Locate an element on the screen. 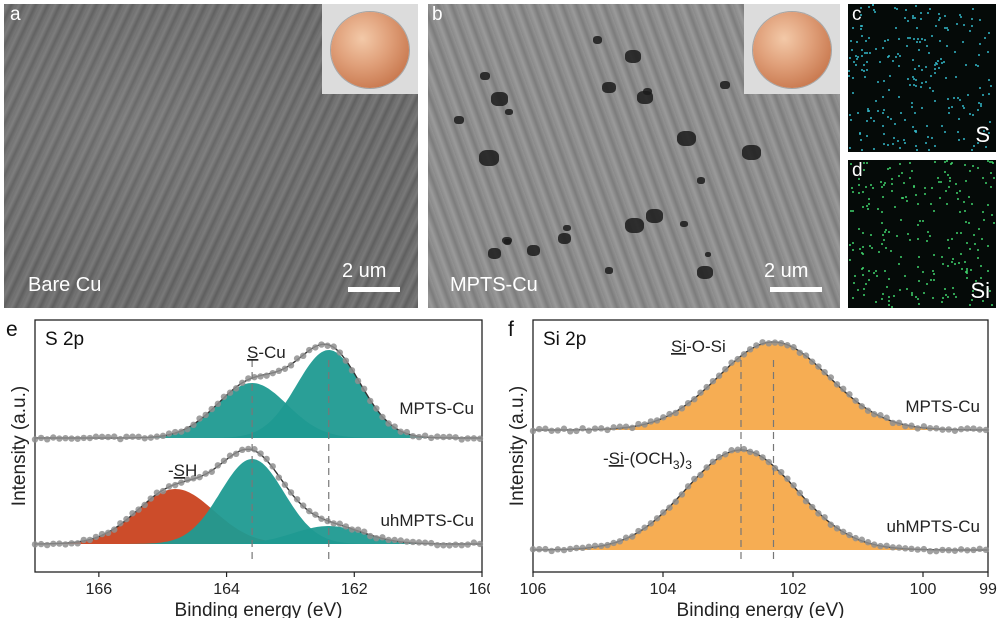 The width and height of the screenshot is (1000, 620). eds-map-silicon: d Si is located at coordinates (922, 234).